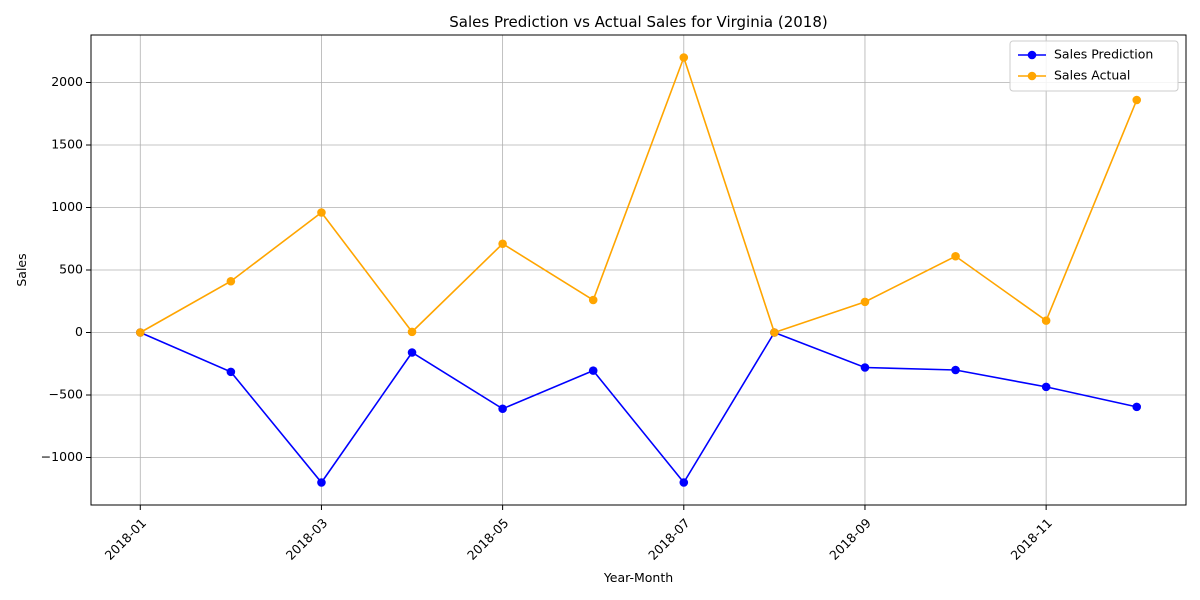  Describe the element at coordinates (67, 144) in the screenshot. I see `y-tick-label: 1500` at that location.